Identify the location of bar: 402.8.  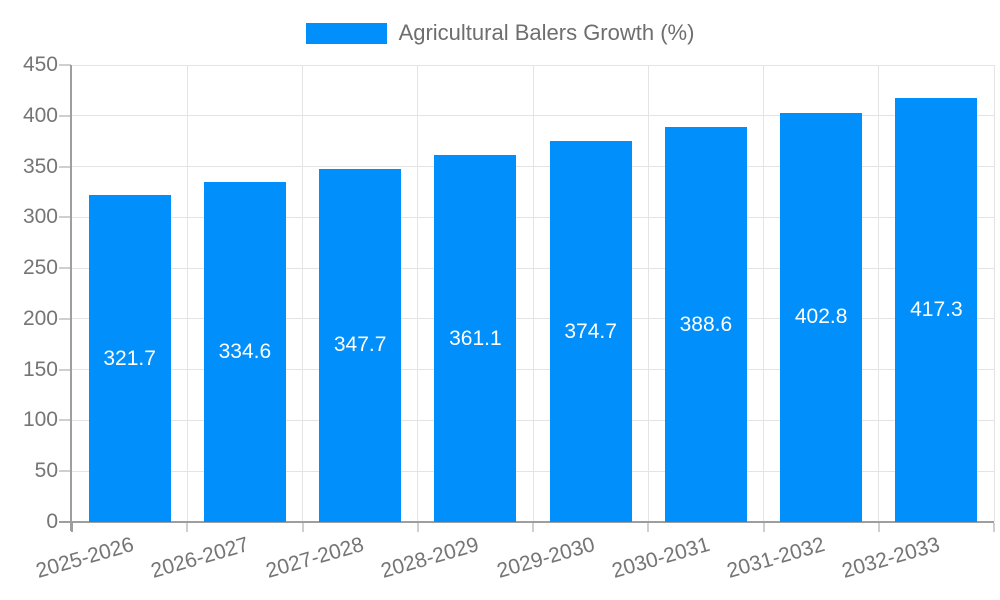
(821, 317).